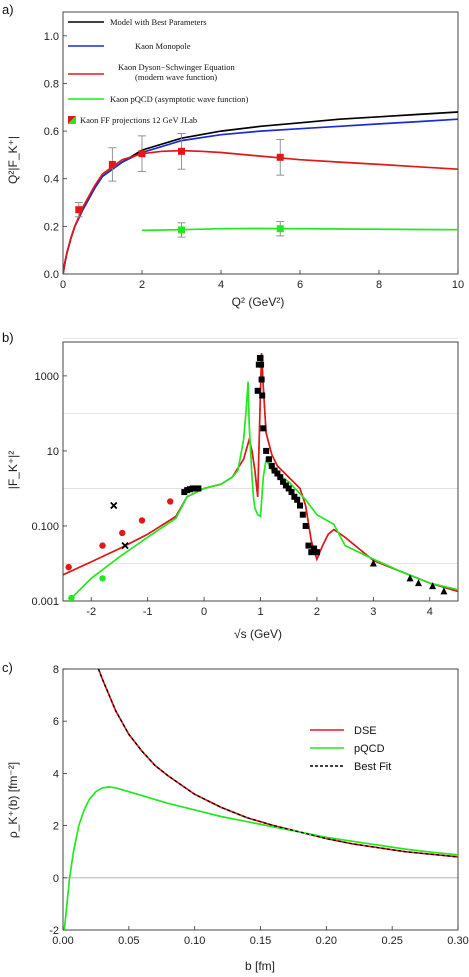 This screenshot has height=977, width=469. Describe the element at coordinates (56, 827) in the screenshot. I see `chart-c-ytick-label-2: 2` at that location.